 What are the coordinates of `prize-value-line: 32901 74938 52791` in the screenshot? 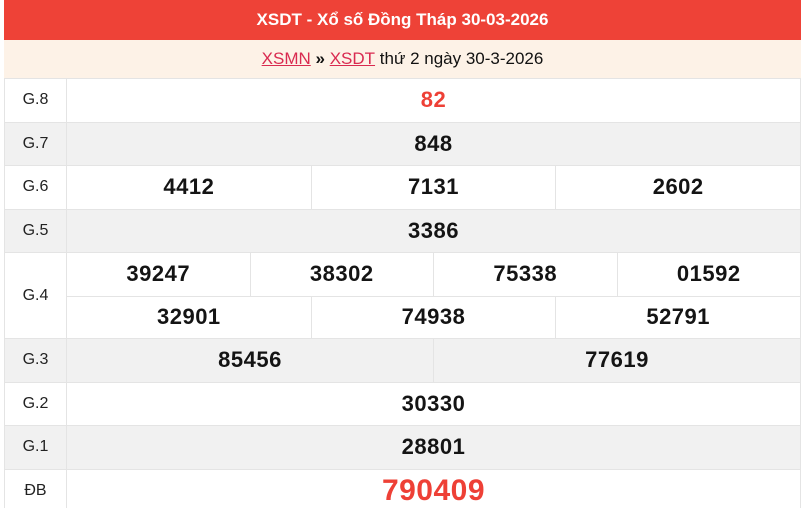 It's located at (433, 316).